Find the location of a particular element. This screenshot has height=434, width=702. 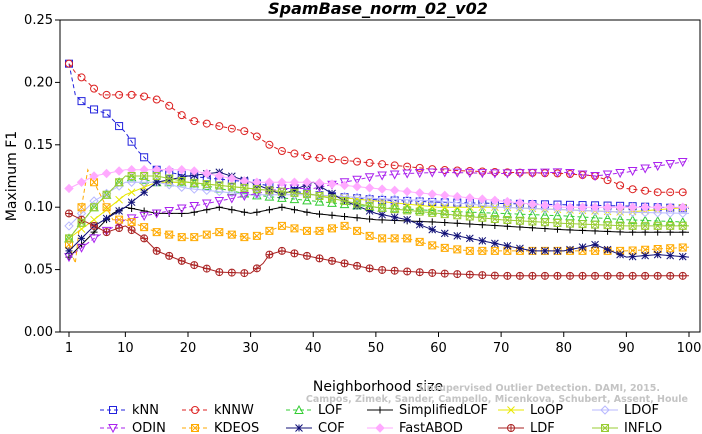

series-ldf is located at coordinates (377, 244).